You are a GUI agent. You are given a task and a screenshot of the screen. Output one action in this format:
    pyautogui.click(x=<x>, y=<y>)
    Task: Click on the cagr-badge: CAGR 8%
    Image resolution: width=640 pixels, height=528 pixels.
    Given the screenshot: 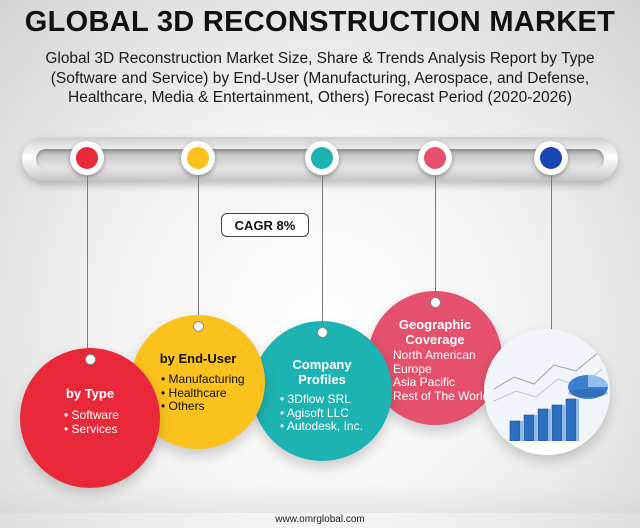 What is the action you would take?
    pyautogui.click(x=265, y=225)
    